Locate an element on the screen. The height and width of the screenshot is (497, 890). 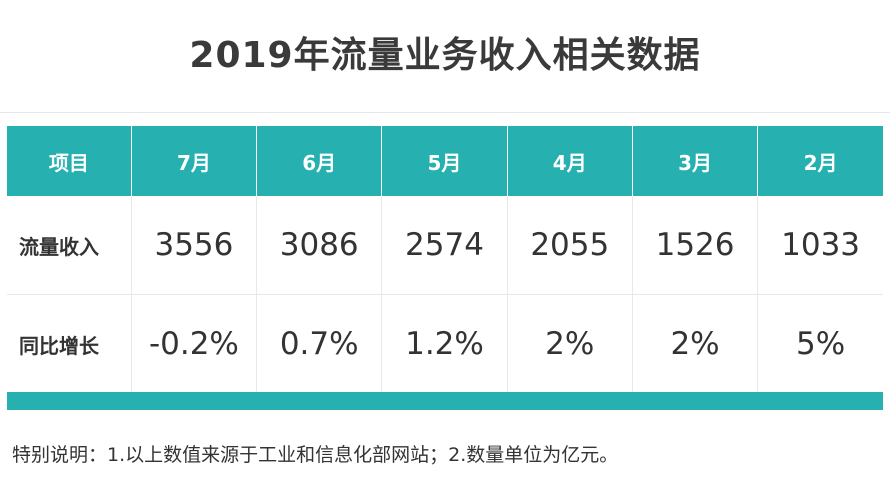
footnote: 特别说明：1.以上数值来源于工业和信息化部网站；2.数量单位为亿元。 is located at coordinates (315, 455).